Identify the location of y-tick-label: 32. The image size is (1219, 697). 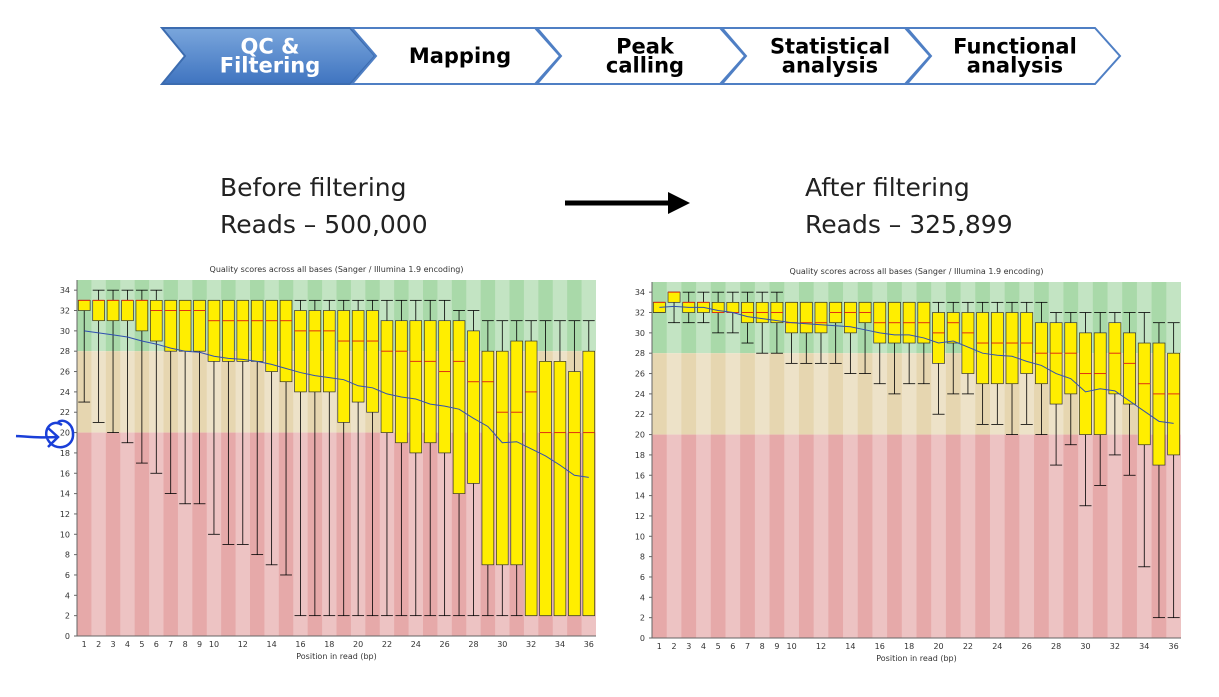
(65, 311).